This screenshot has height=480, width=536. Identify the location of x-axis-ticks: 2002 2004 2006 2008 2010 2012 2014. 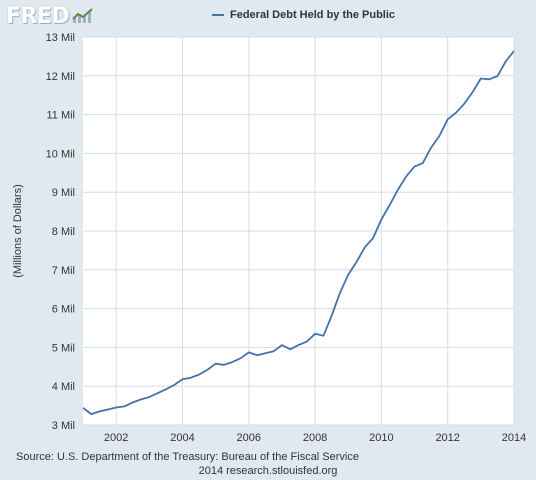
(315, 438).